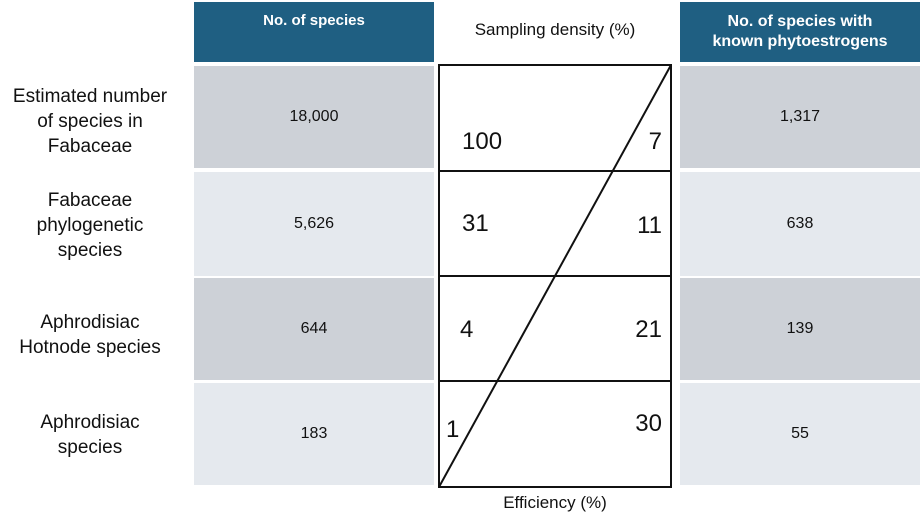 Image resolution: width=920 pixels, height=517 pixels. What do you see at coordinates (314, 329) in the screenshot?
I see `species-count-cell: 644` at bounding box center [314, 329].